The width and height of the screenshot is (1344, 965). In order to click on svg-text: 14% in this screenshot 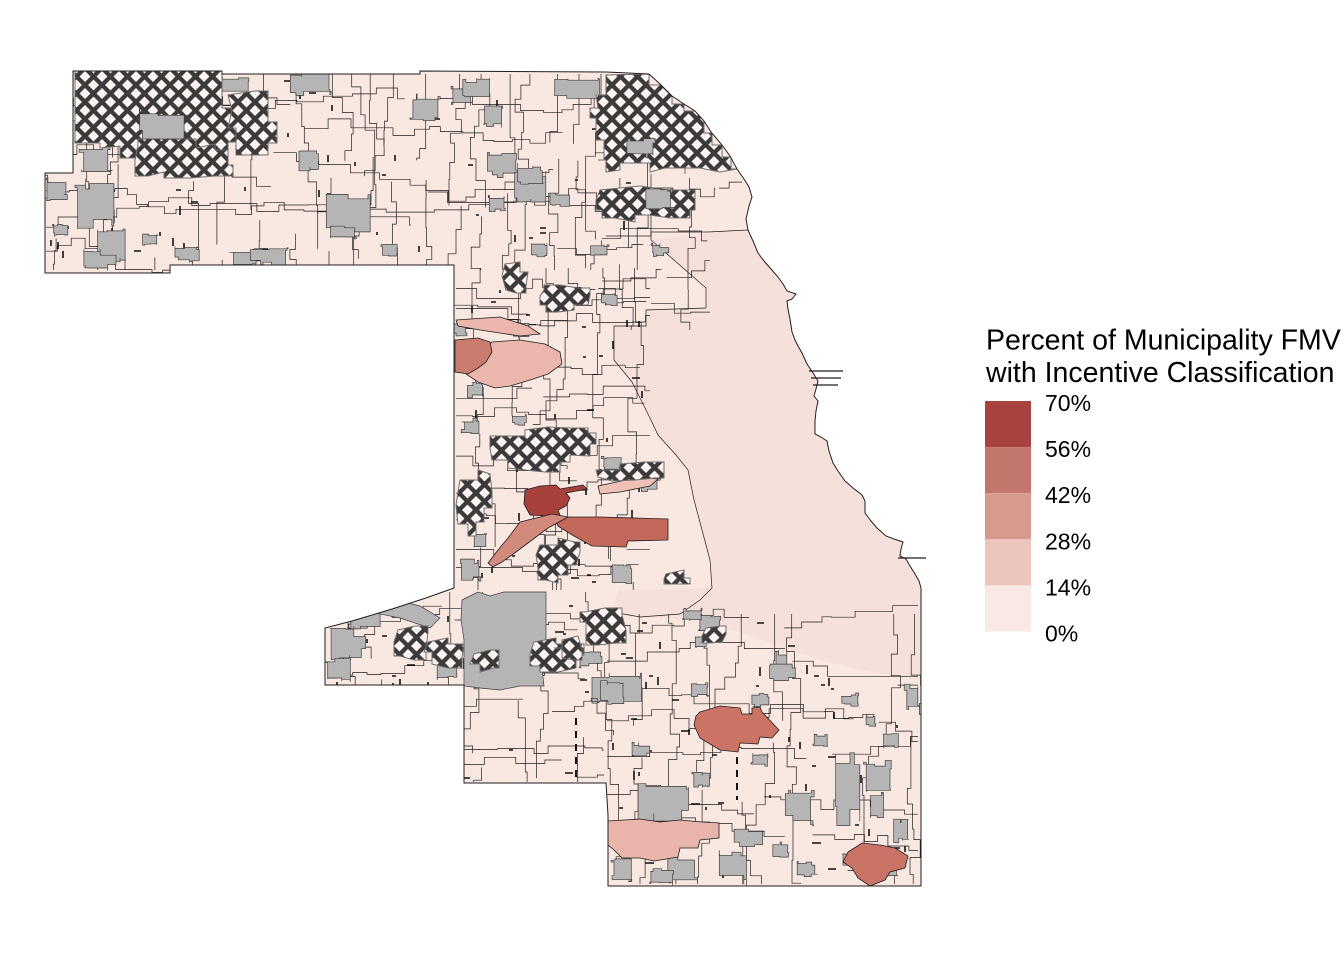, I will do `click(1068, 587)`.